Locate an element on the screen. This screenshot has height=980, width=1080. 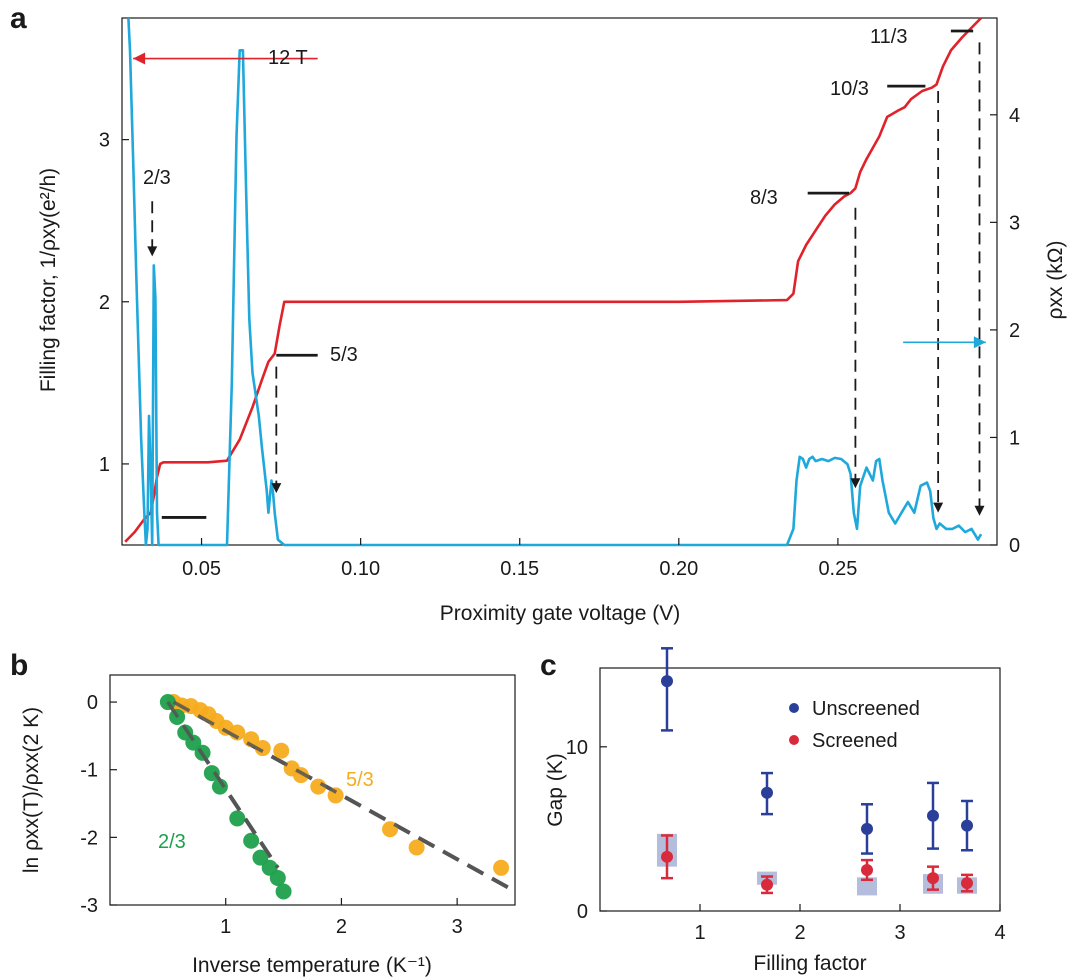
panel-label-a: a is located at coordinates (18, 18).